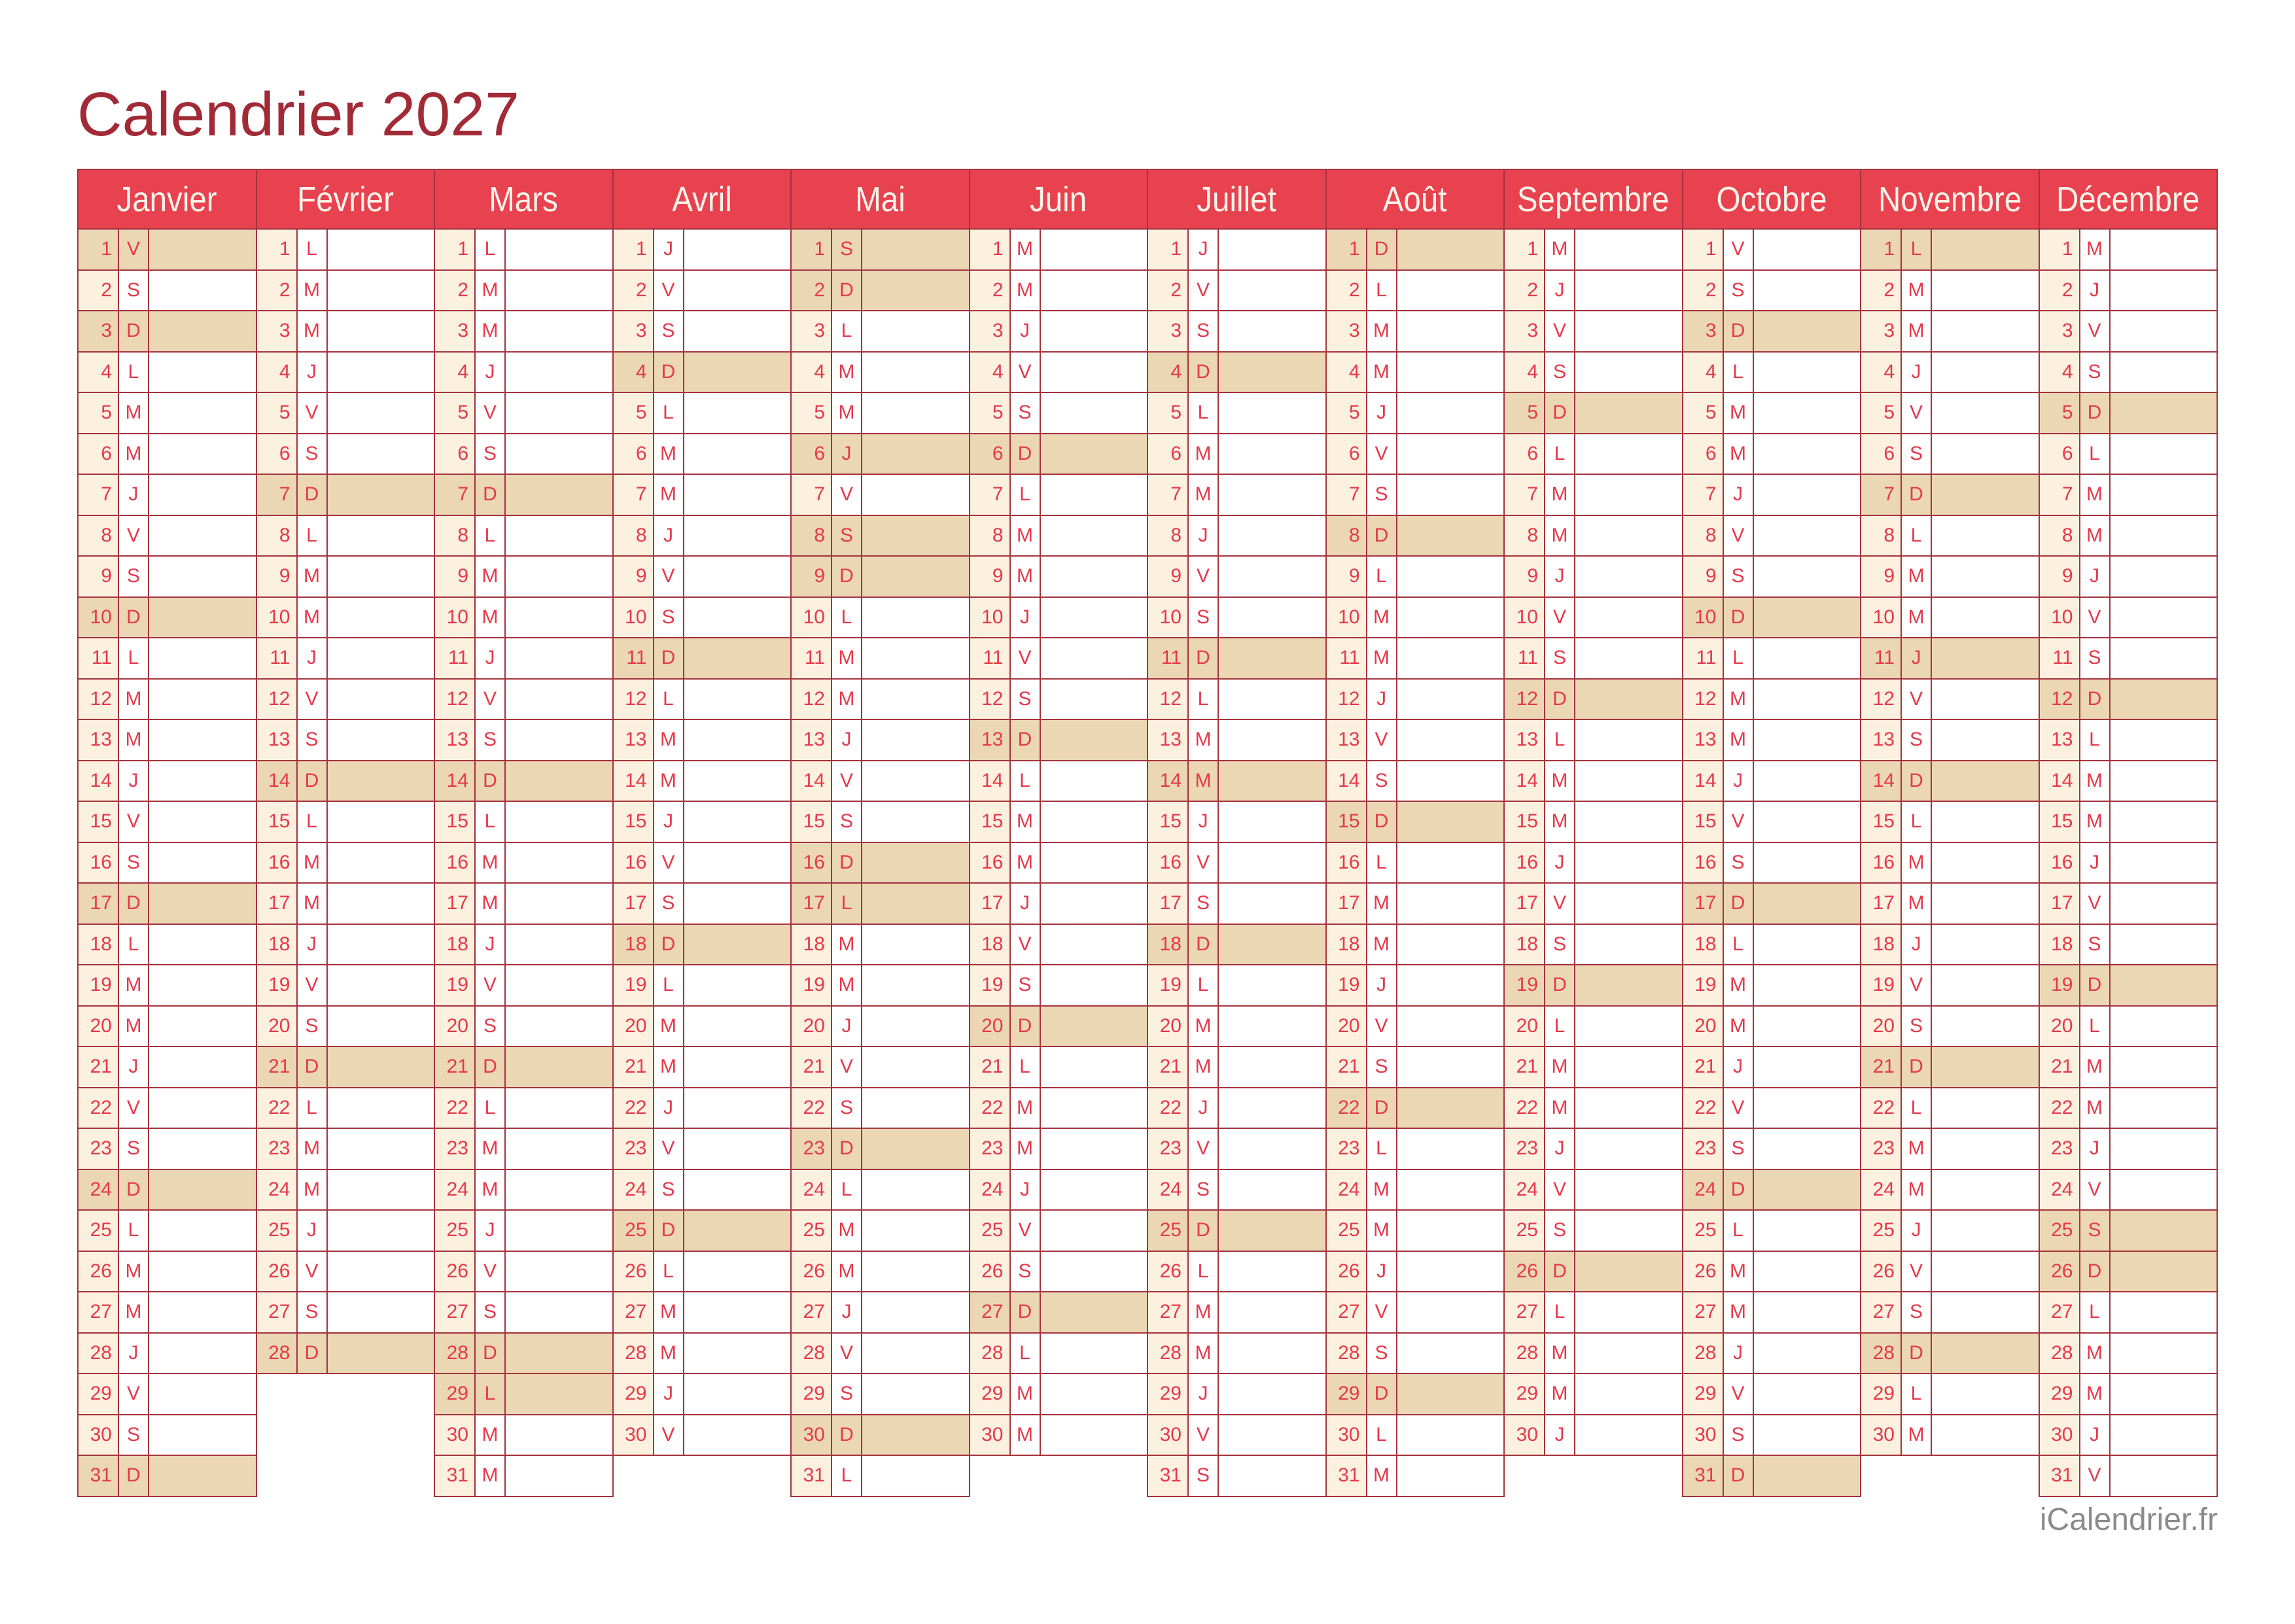 The width and height of the screenshot is (2295, 1624). I want to click on day-number-cell: 30, so click(1881, 1435).